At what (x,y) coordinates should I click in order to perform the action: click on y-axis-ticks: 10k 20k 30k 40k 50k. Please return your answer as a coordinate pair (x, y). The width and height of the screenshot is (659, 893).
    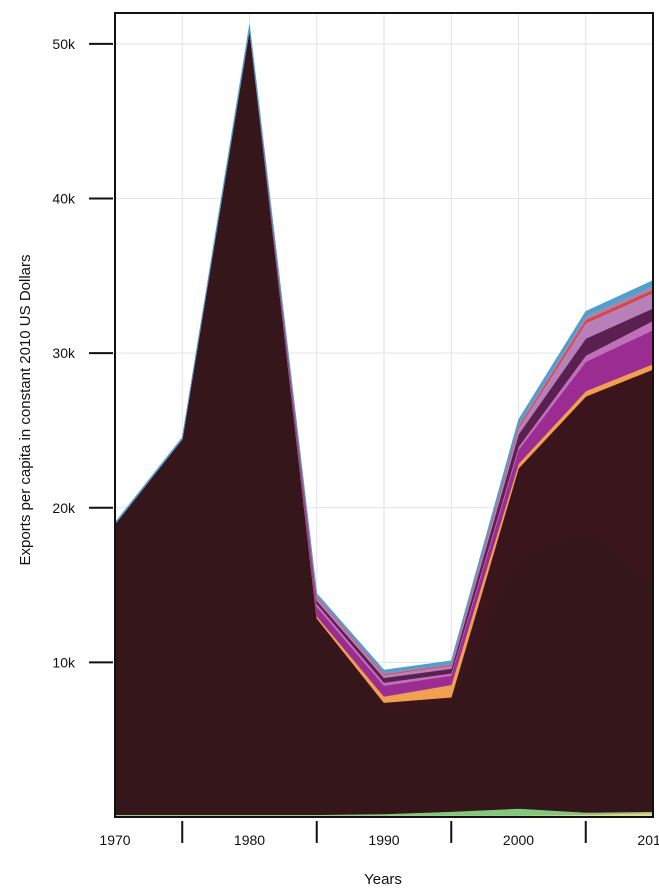
    Looking at the image, I should click on (82, 353).